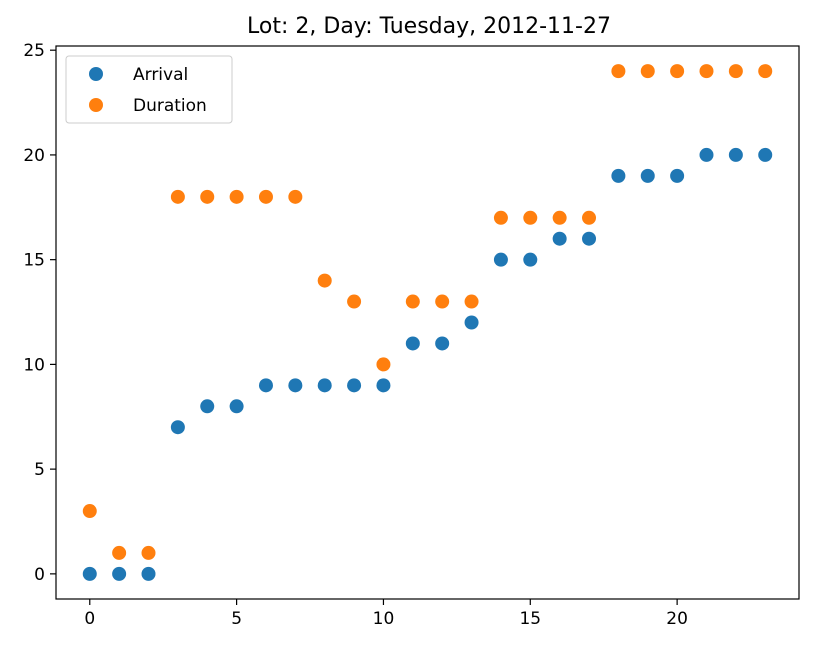 Image resolution: width=815 pixels, height=650 pixels. What do you see at coordinates (429, 26) in the screenshot?
I see `chart-title: Lot: 2, Day: Tuesday, 2012-11-27` at bounding box center [429, 26].